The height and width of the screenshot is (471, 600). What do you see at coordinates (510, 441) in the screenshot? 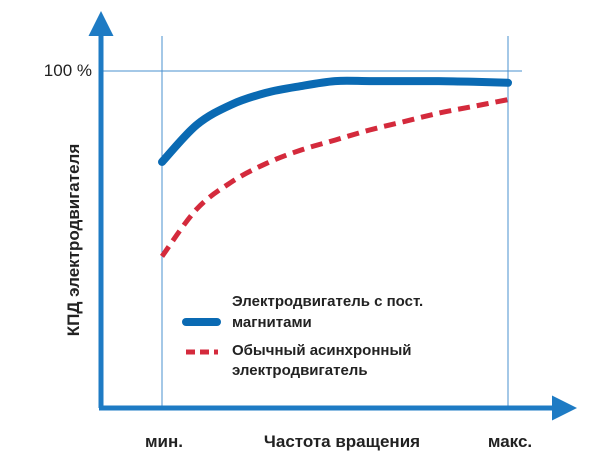
I see `x-tick-label-max: макс.` at bounding box center [510, 441].